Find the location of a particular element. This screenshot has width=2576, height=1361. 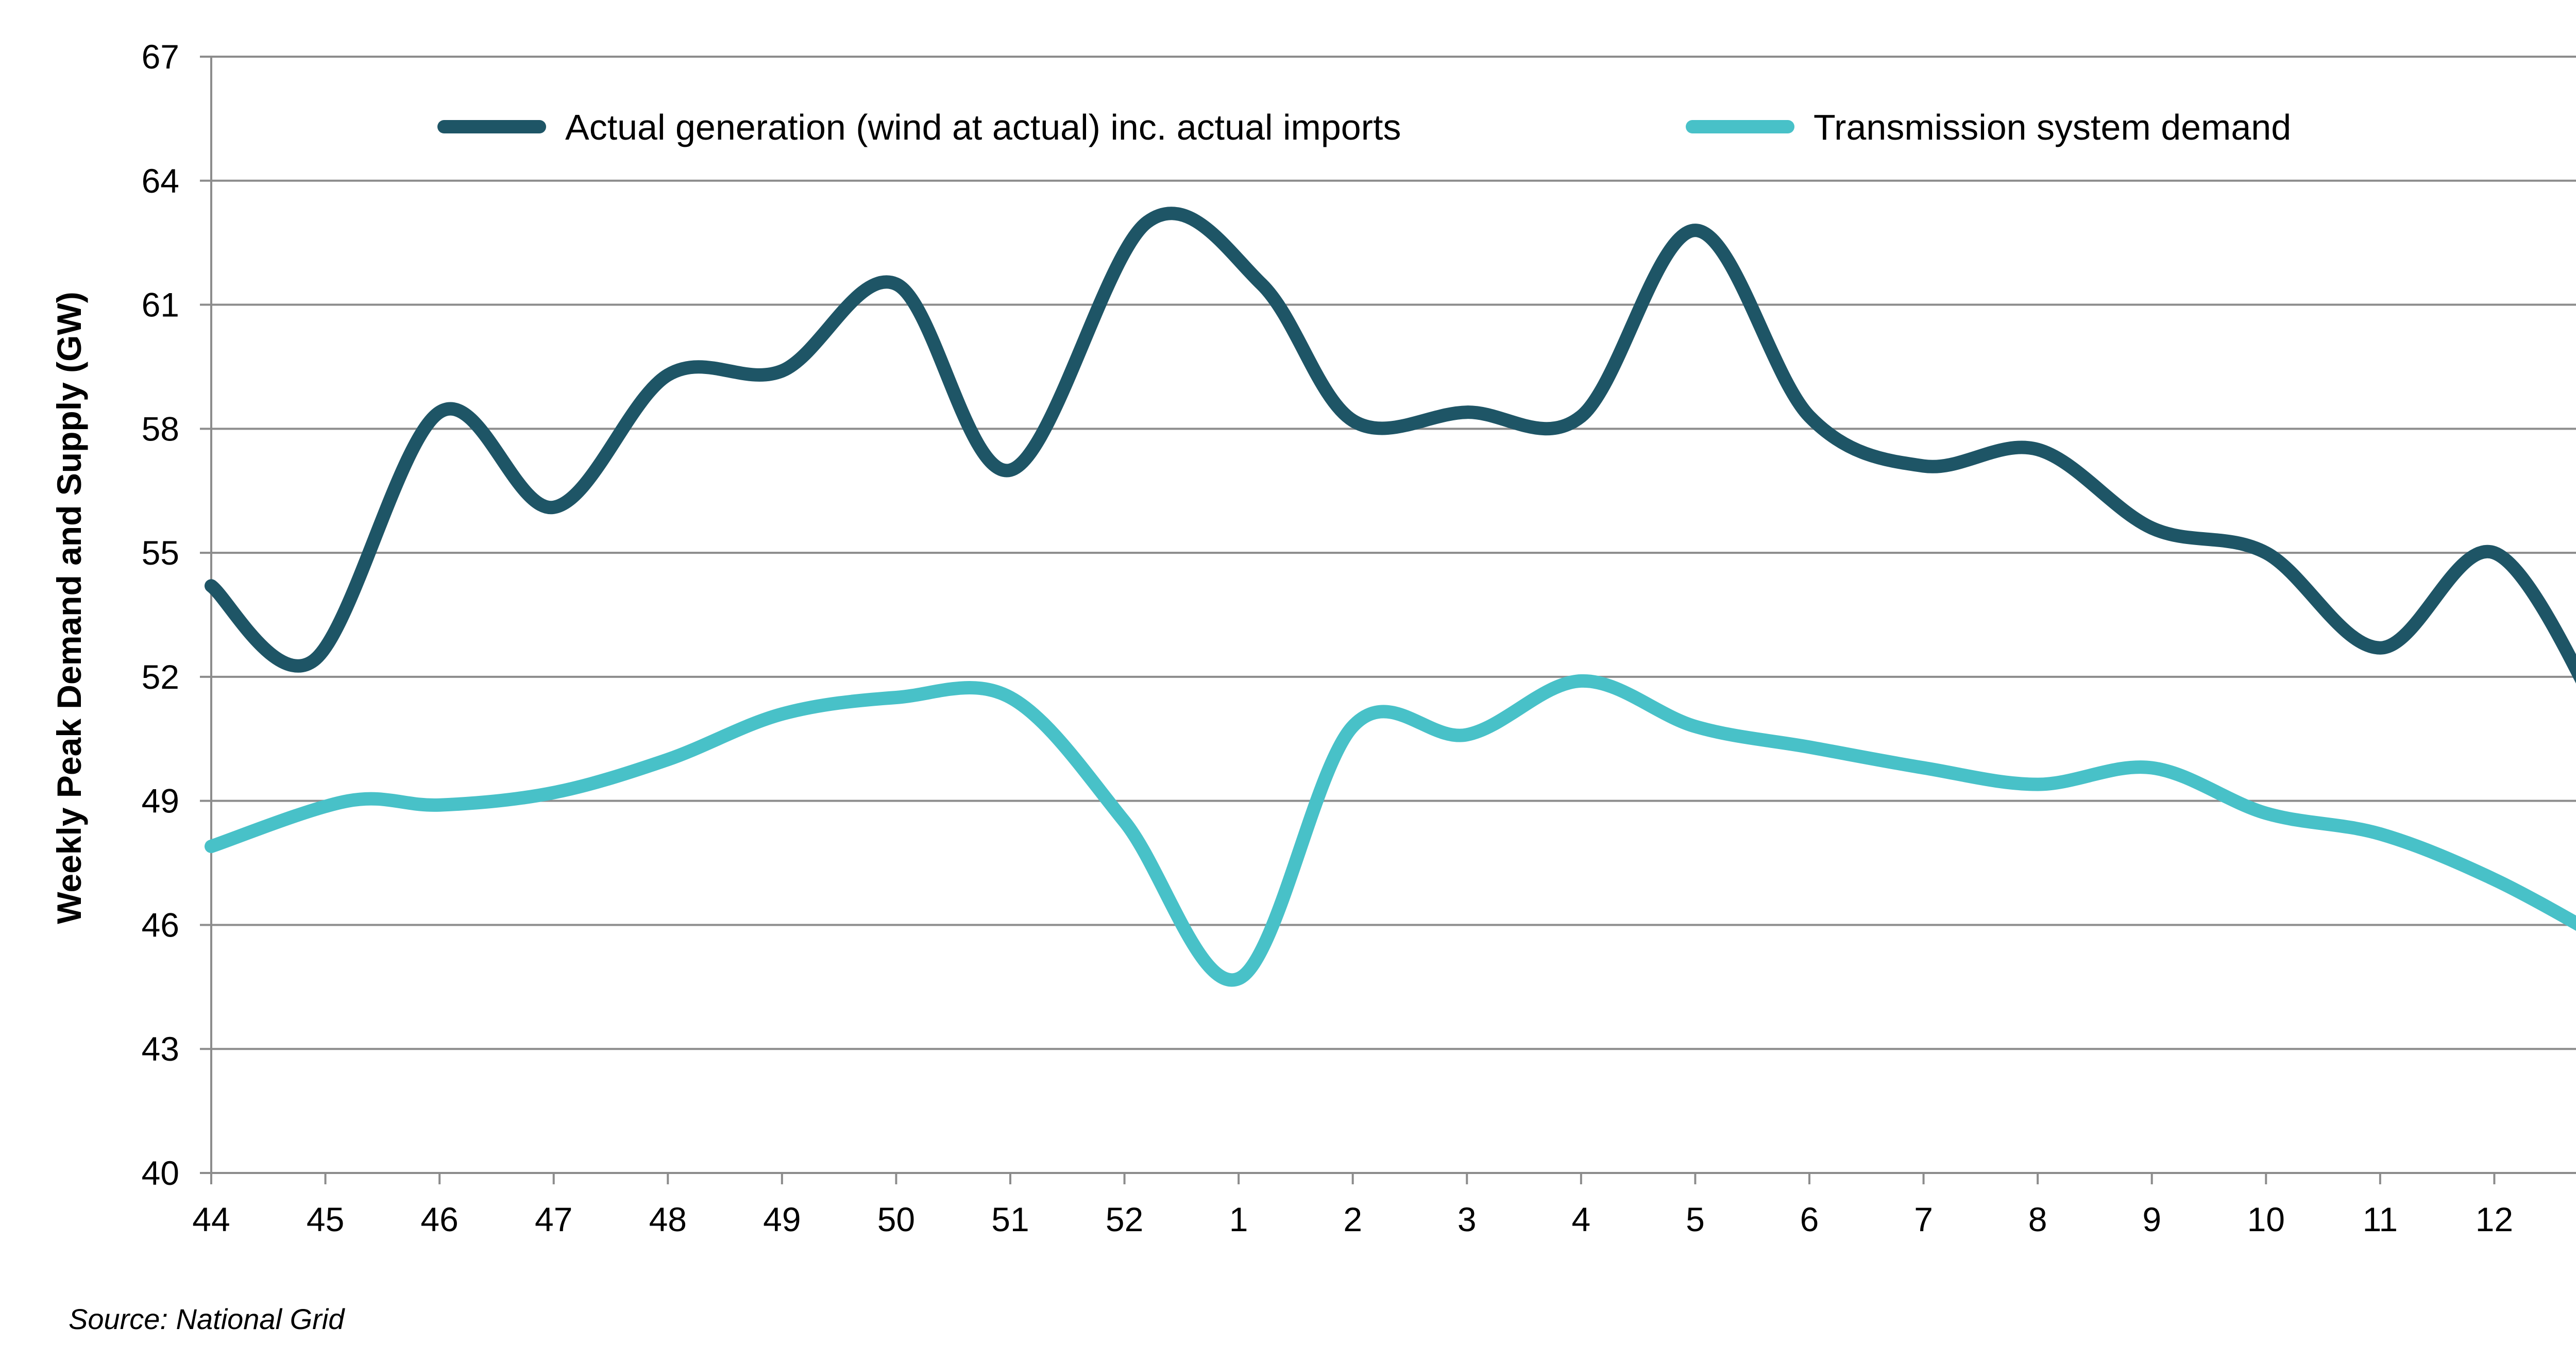

x-tick-label: 46 is located at coordinates (439, 1219).